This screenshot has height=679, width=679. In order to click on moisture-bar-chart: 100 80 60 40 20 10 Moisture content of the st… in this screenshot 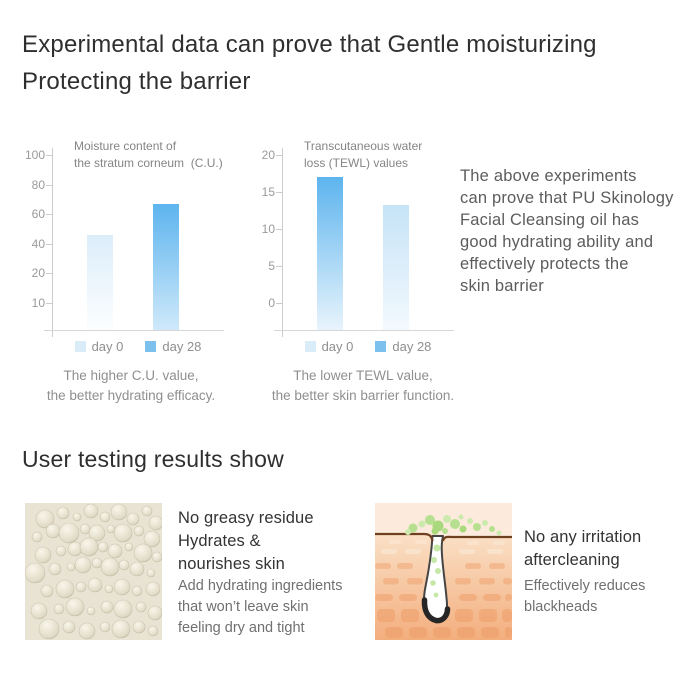, I will do `click(129, 253)`.